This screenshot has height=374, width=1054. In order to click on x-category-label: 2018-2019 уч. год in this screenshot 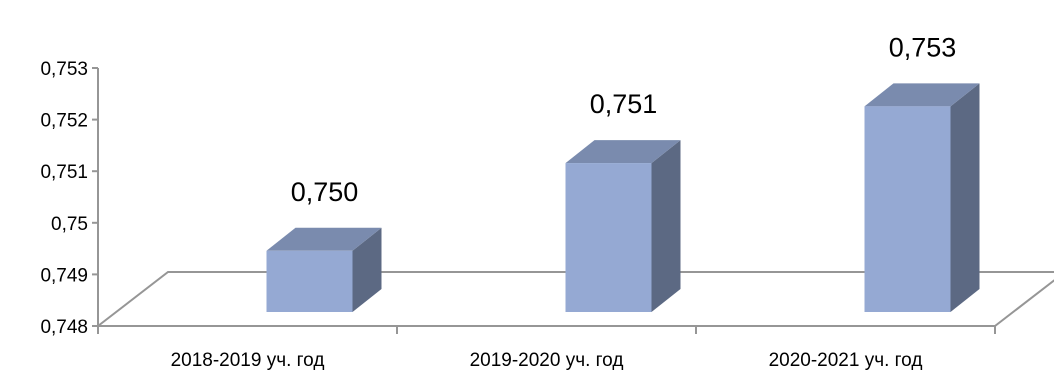, I will do `click(248, 360)`.